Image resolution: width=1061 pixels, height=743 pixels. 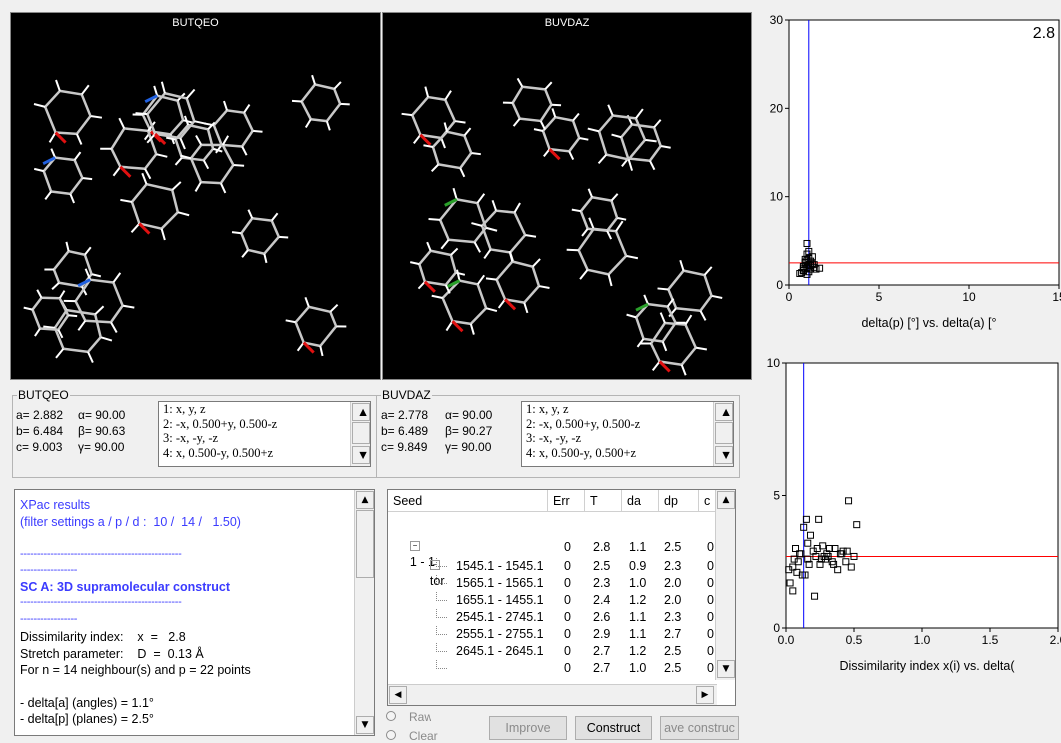 What do you see at coordinates (528, 728) in the screenshot?
I see `improve-button: Improve` at bounding box center [528, 728].